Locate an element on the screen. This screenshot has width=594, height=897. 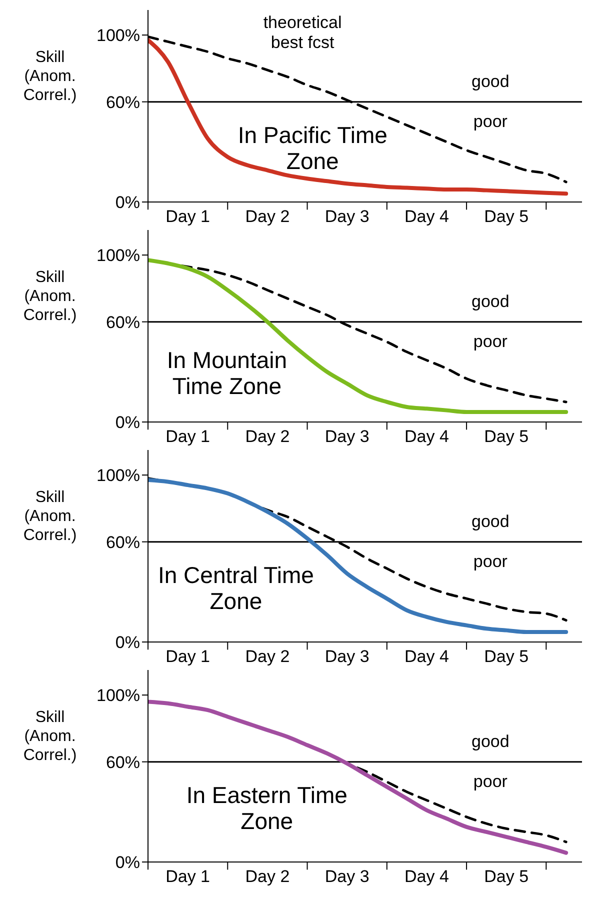
annotation: In Eastern Time Zone is located at coordinates (266, 808).